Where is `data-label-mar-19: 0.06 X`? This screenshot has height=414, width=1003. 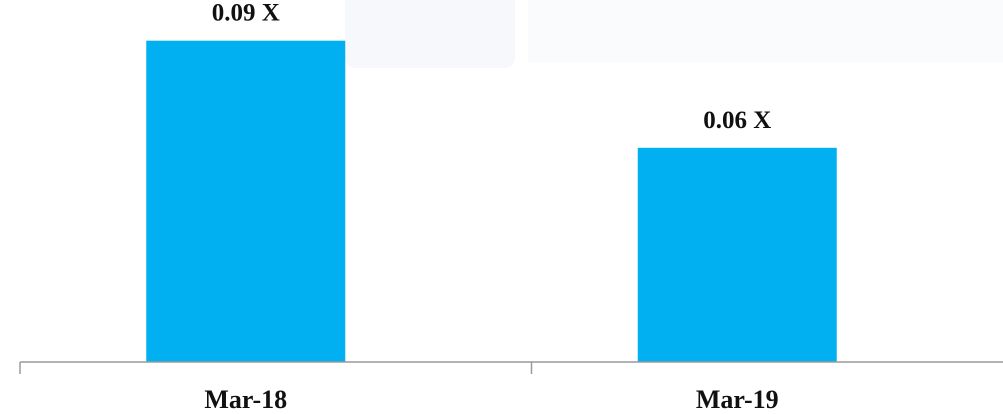 data-label-mar-19: 0.06 X is located at coordinates (737, 120).